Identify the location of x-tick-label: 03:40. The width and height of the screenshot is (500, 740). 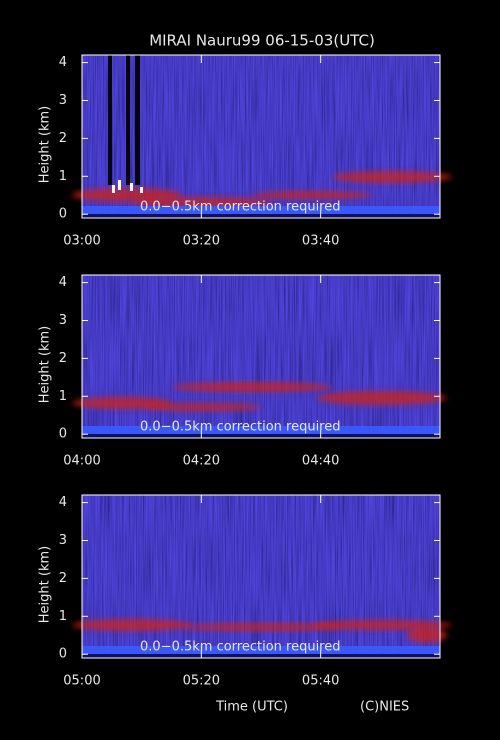
(320, 241).